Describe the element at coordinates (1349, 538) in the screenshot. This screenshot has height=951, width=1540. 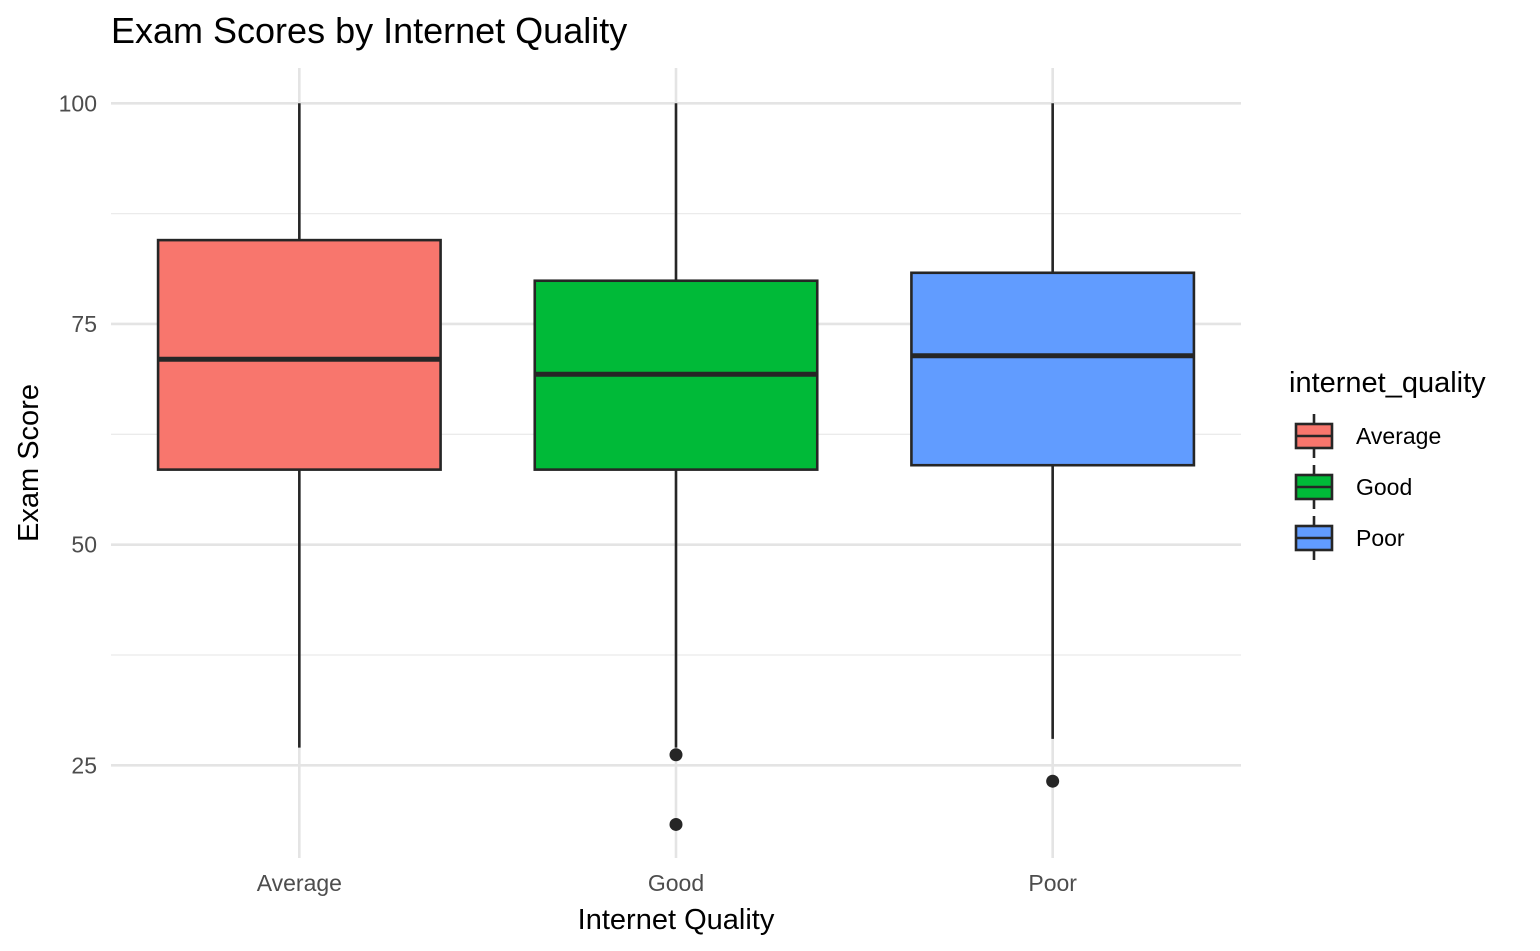
I see `legend-item-poor: Poor` at that location.